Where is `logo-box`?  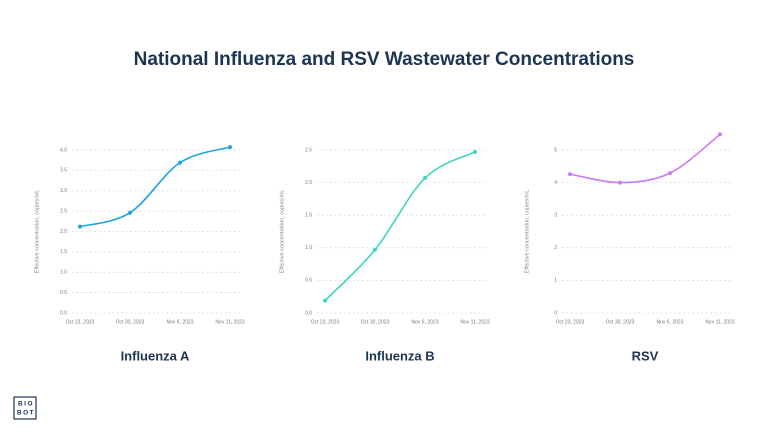
logo-box is located at coordinates (25, 408).